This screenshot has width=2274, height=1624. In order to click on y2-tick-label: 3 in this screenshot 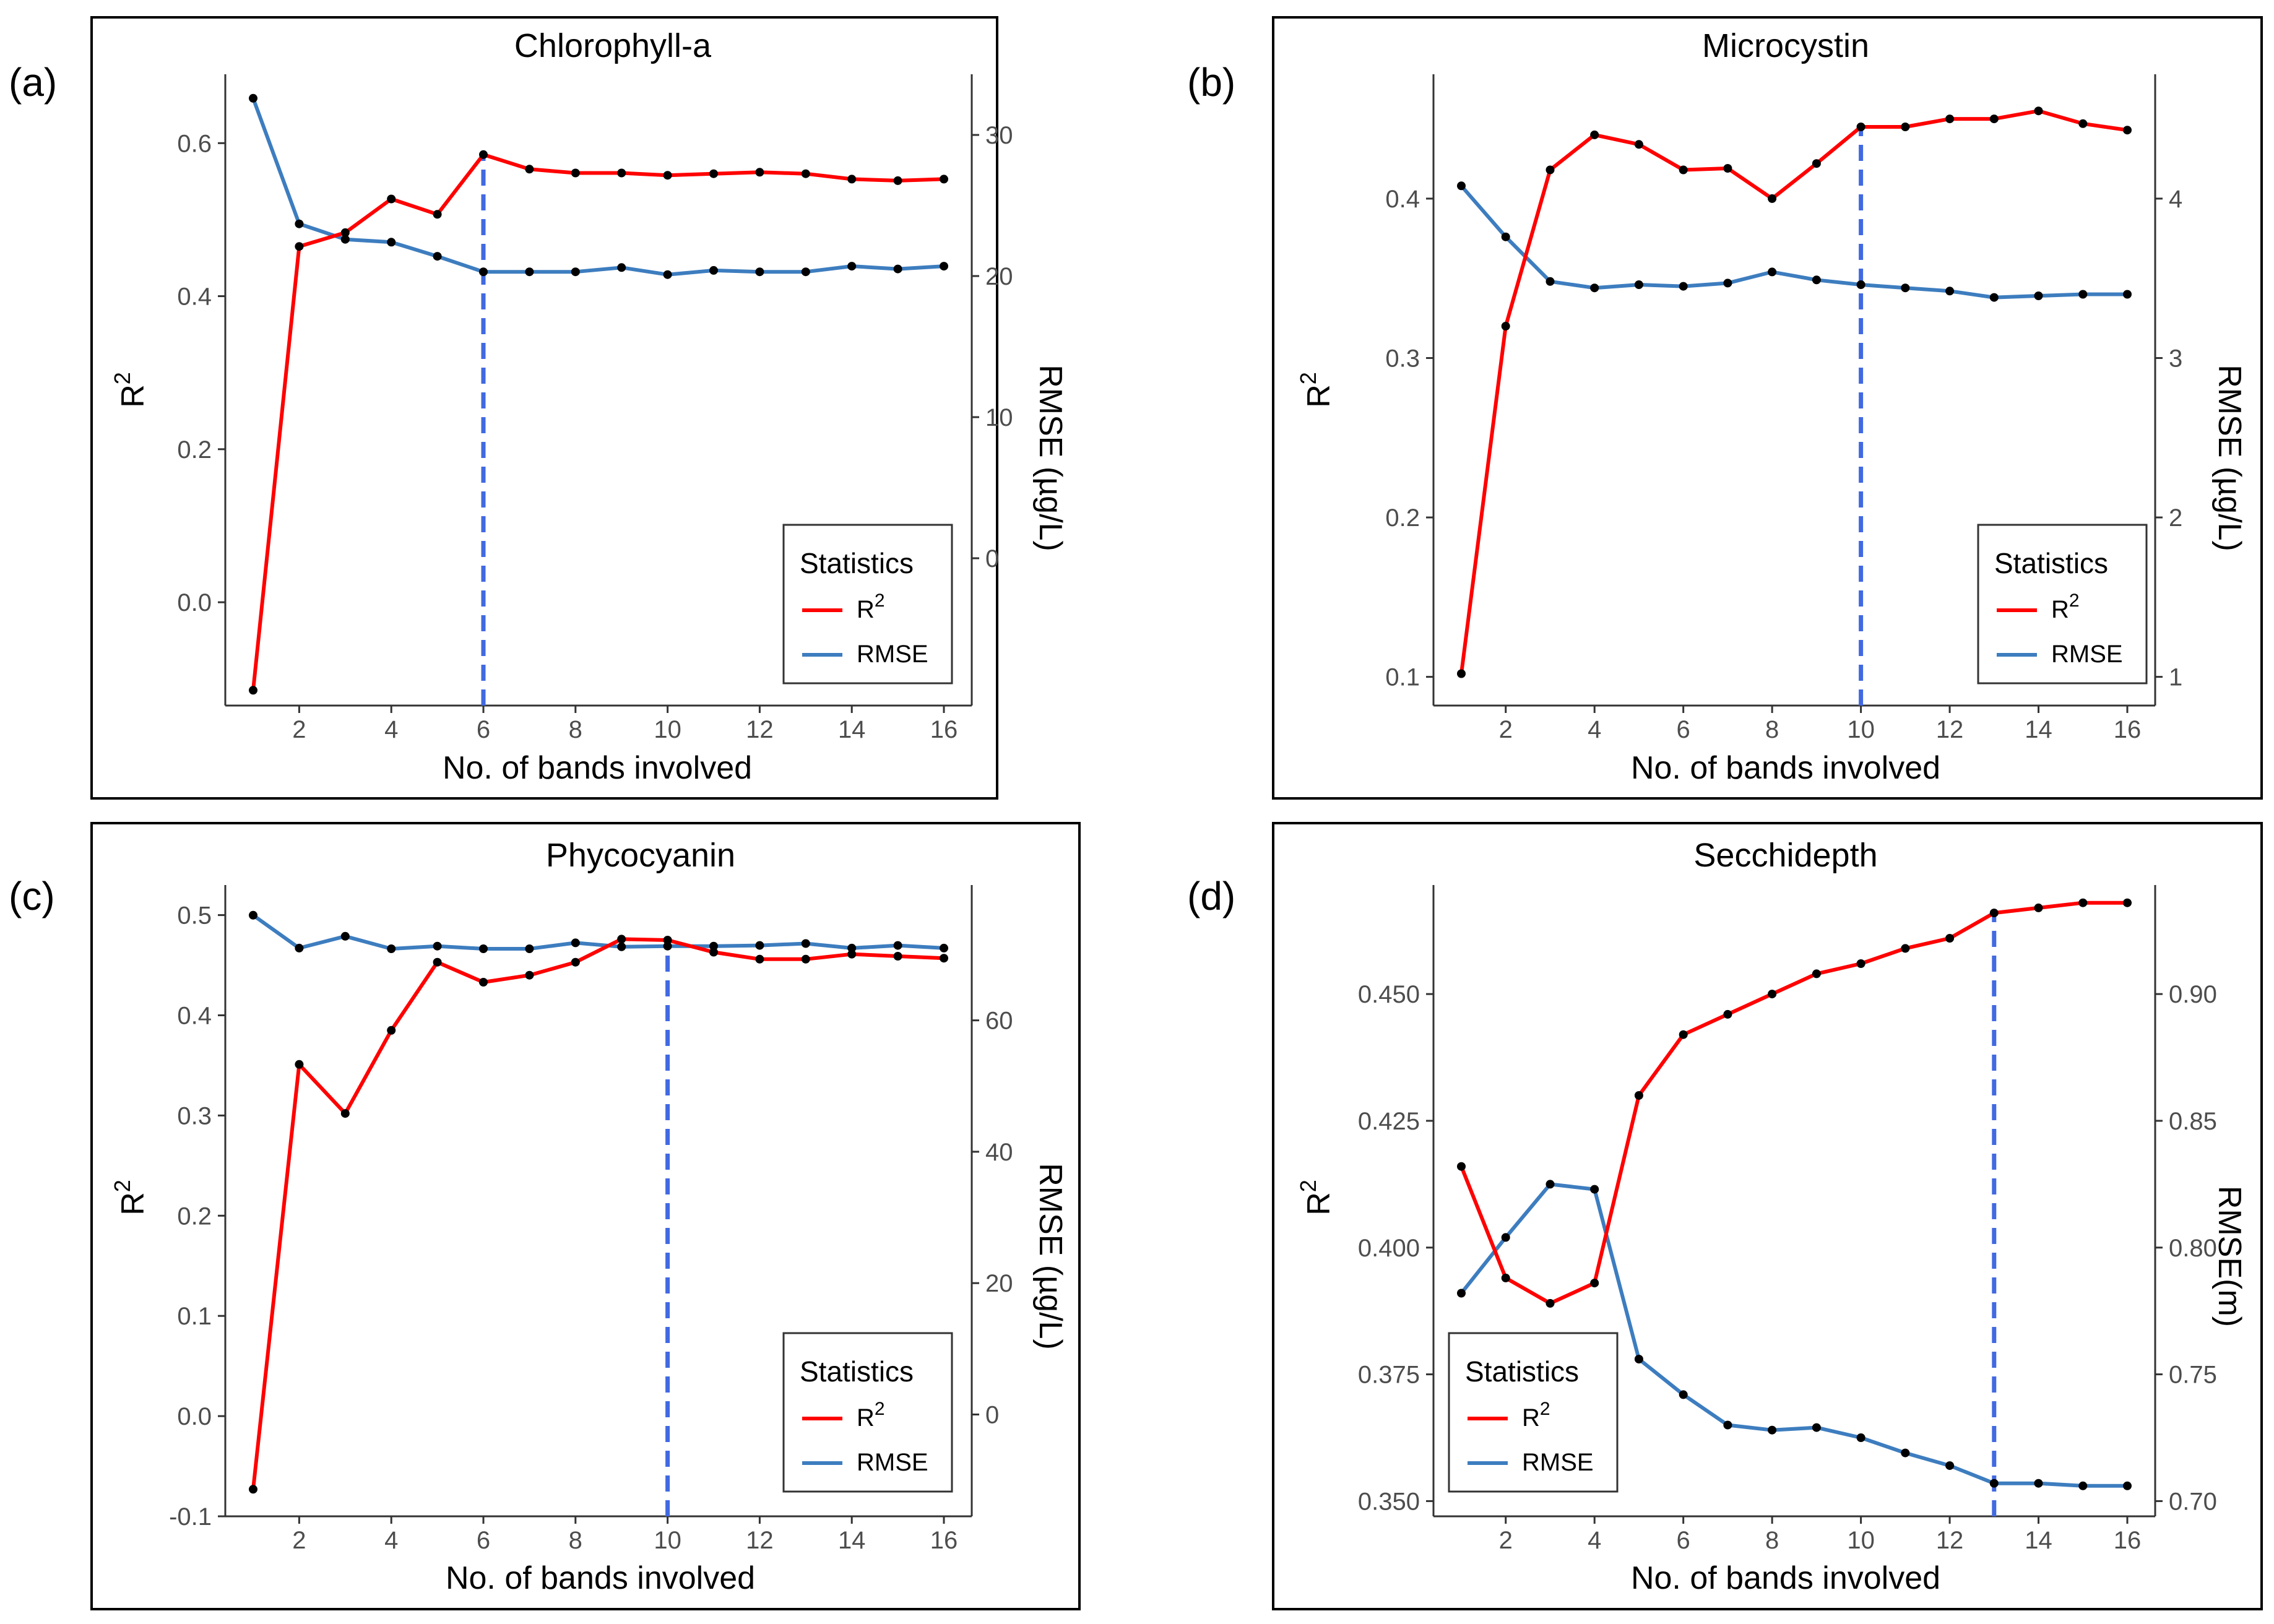, I will do `click(2175, 358)`.